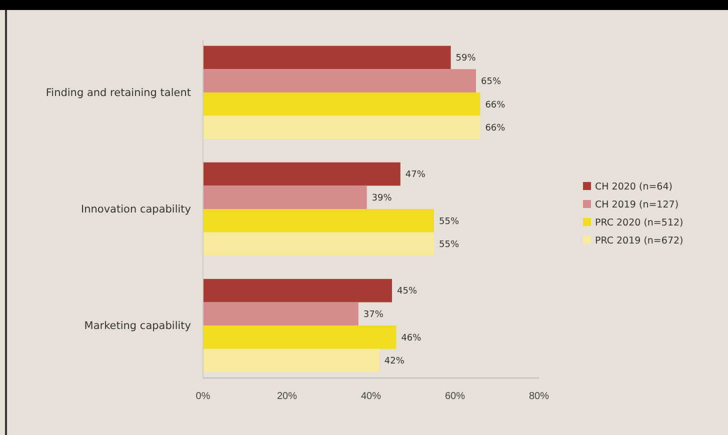  I want to click on data-label: 37%, so click(373, 315).